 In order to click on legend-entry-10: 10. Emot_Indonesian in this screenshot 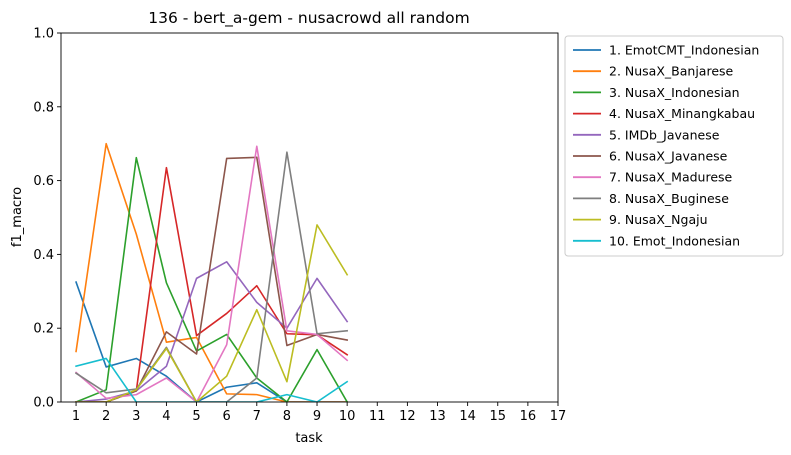, I will do `click(674, 240)`.